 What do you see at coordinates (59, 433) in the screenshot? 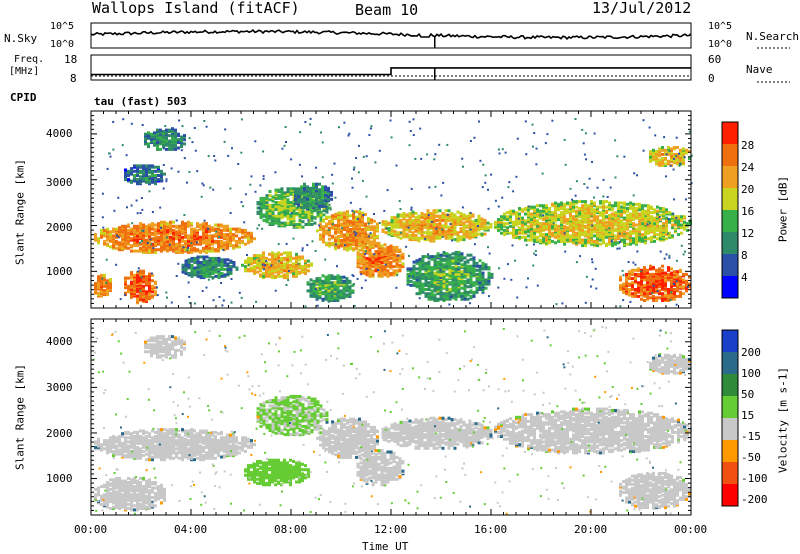
I see `velocity-y-tick-2000: 2000` at bounding box center [59, 433].